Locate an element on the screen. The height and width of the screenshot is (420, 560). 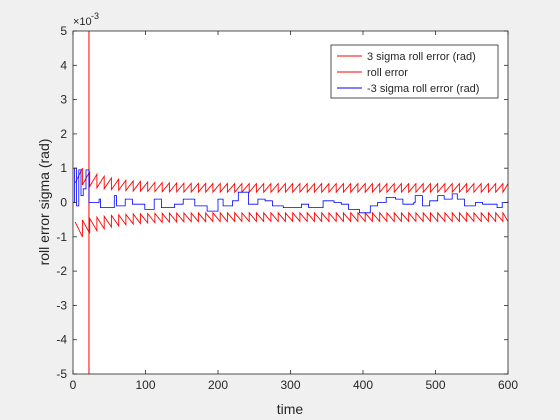
legend-label-series-1: 3 sigma roll error (rad) is located at coordinates (421, 57).